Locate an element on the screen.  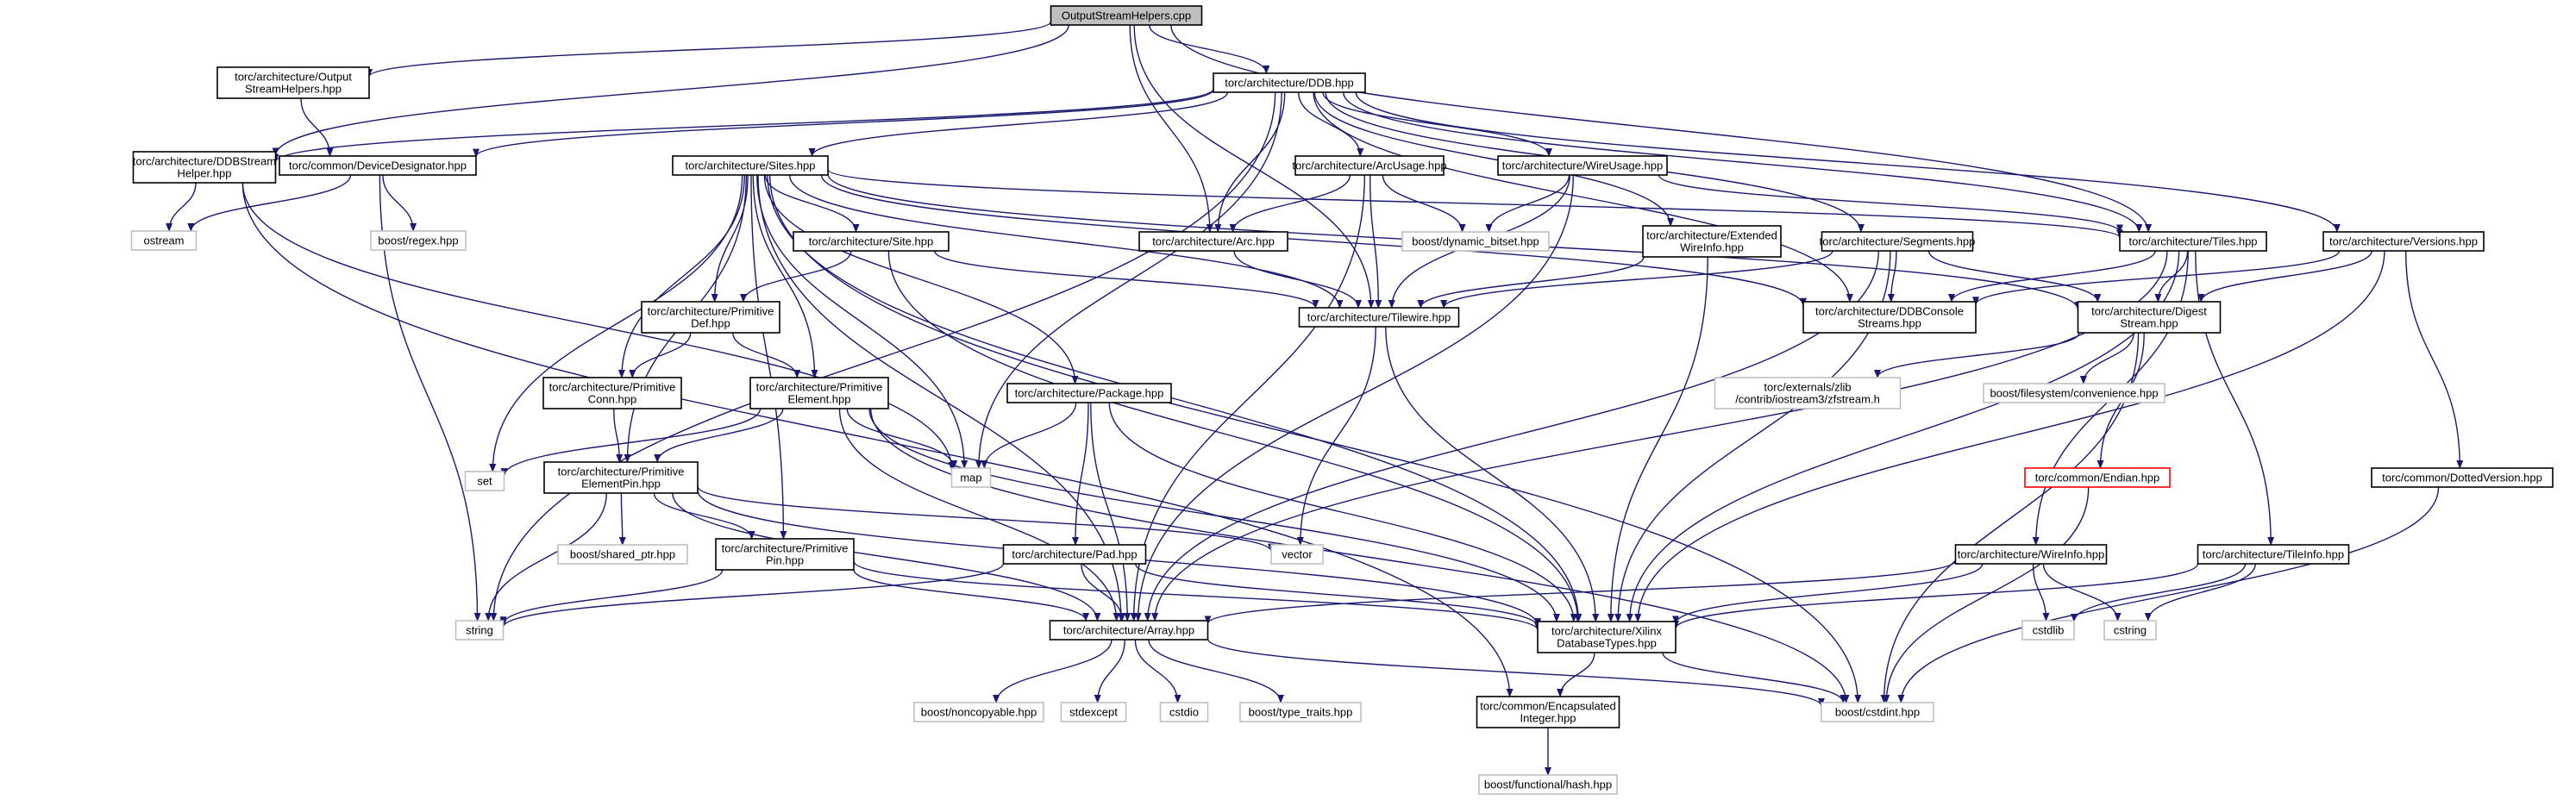
node-box-primelempin is located at coordinates (621, 477).